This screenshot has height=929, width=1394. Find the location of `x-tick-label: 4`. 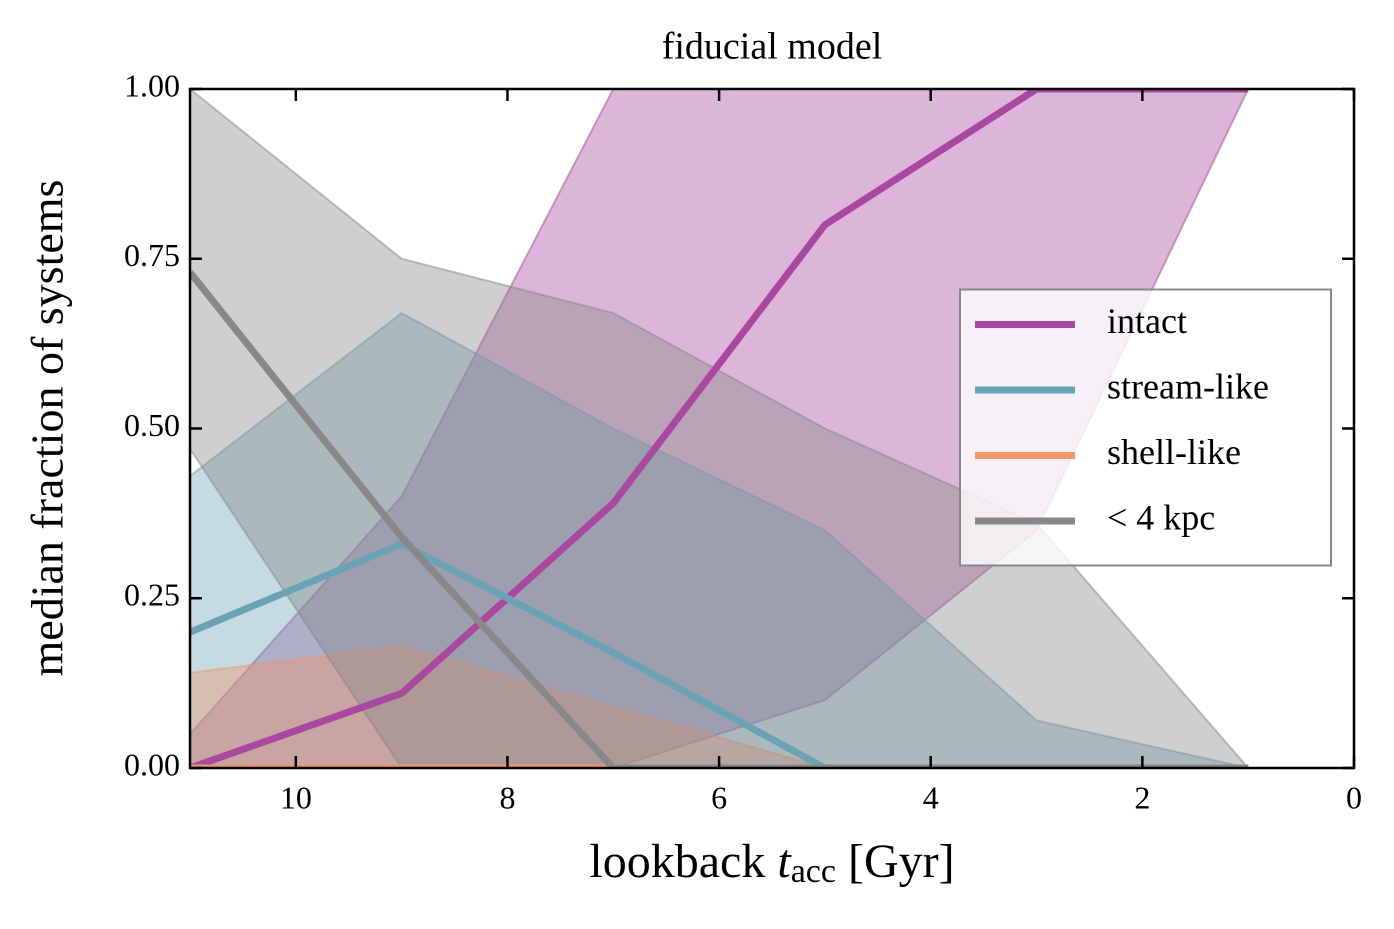

x-tick-label: 4 is located at coordinates (931, 797).